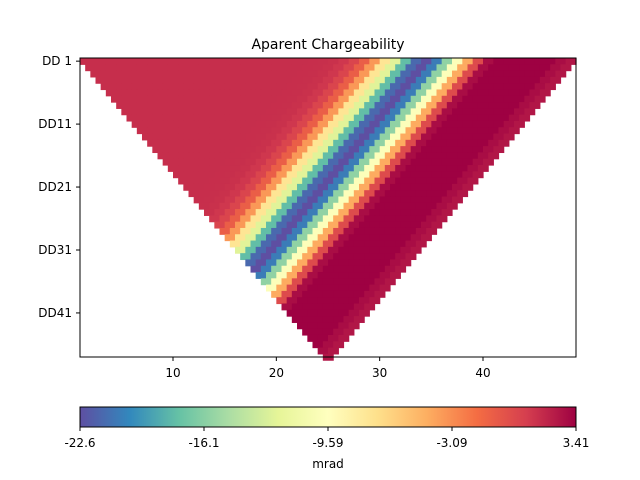 The height and width of the screenshot is (480, 640). I want to click on y-tick-label: DD11, so click(55, 124).